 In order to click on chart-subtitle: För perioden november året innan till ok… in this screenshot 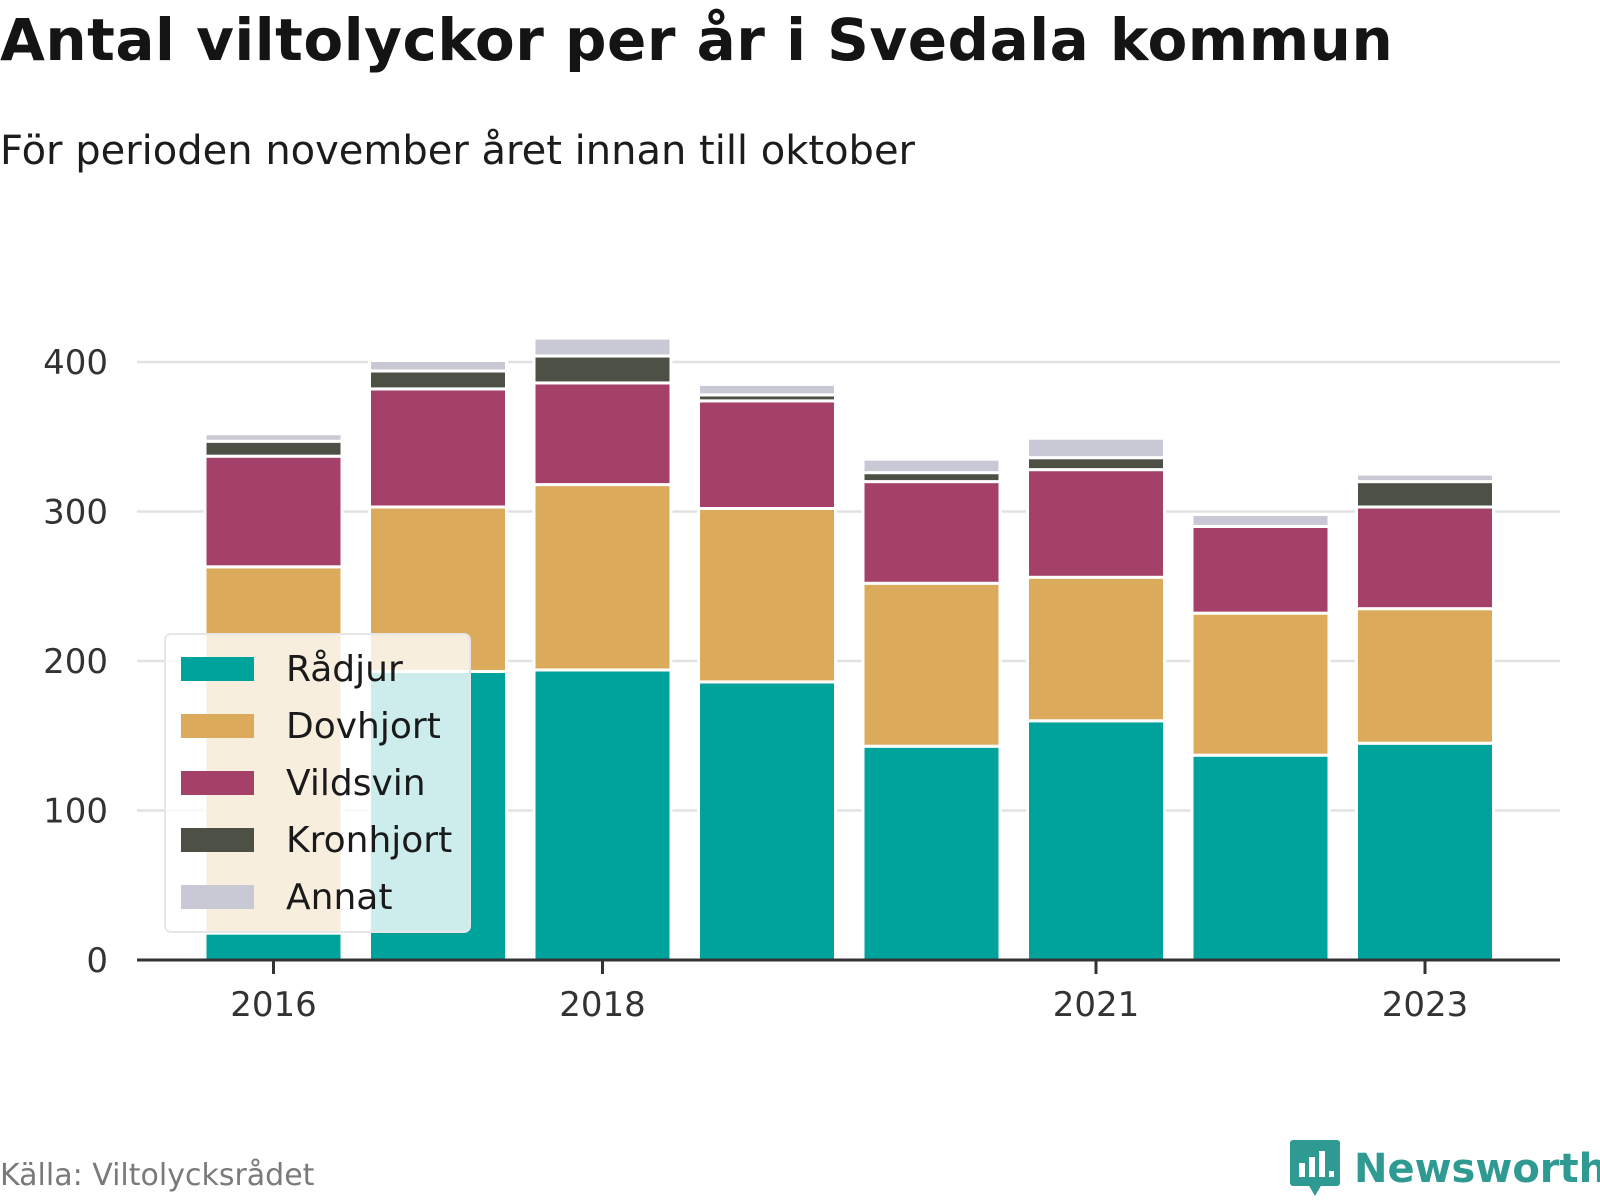, I will do `click(457, 151)`.